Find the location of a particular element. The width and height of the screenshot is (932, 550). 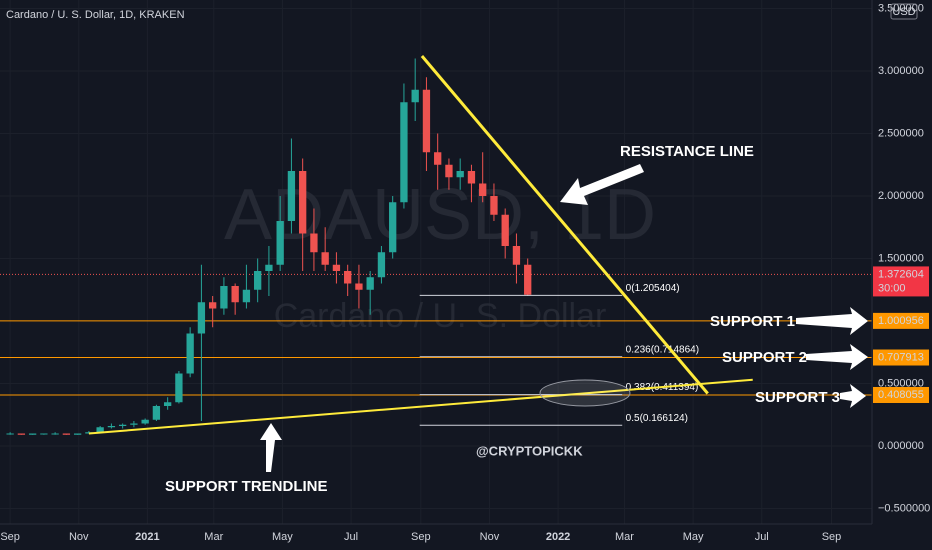

y-tick-label: 0.500000 is located at coordinates (901, 383).